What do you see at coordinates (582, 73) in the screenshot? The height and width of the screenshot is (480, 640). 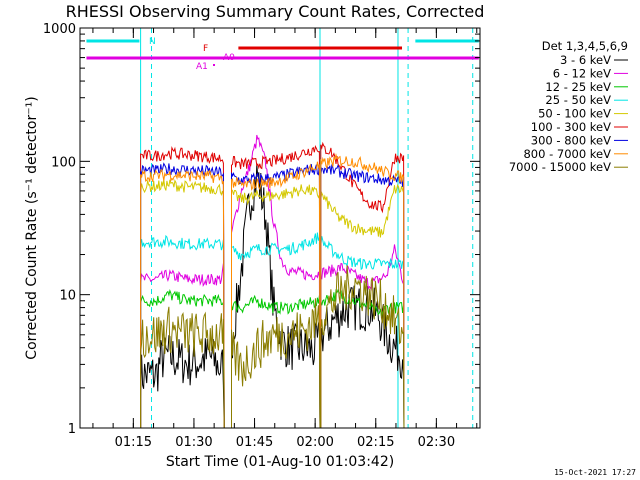 I see `legend-label: 6 - 12 keV` at bounding box center [582, 73].